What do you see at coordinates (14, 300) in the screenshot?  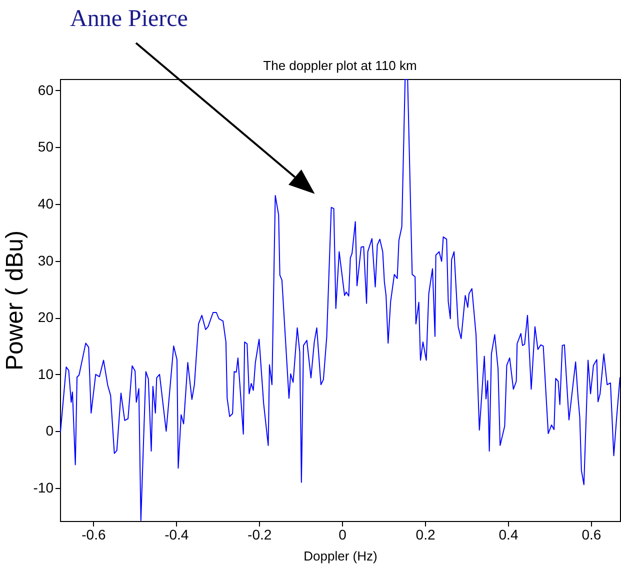 I see `y-axis-title: Power ( dBu)` at bounding box center [14, 300].